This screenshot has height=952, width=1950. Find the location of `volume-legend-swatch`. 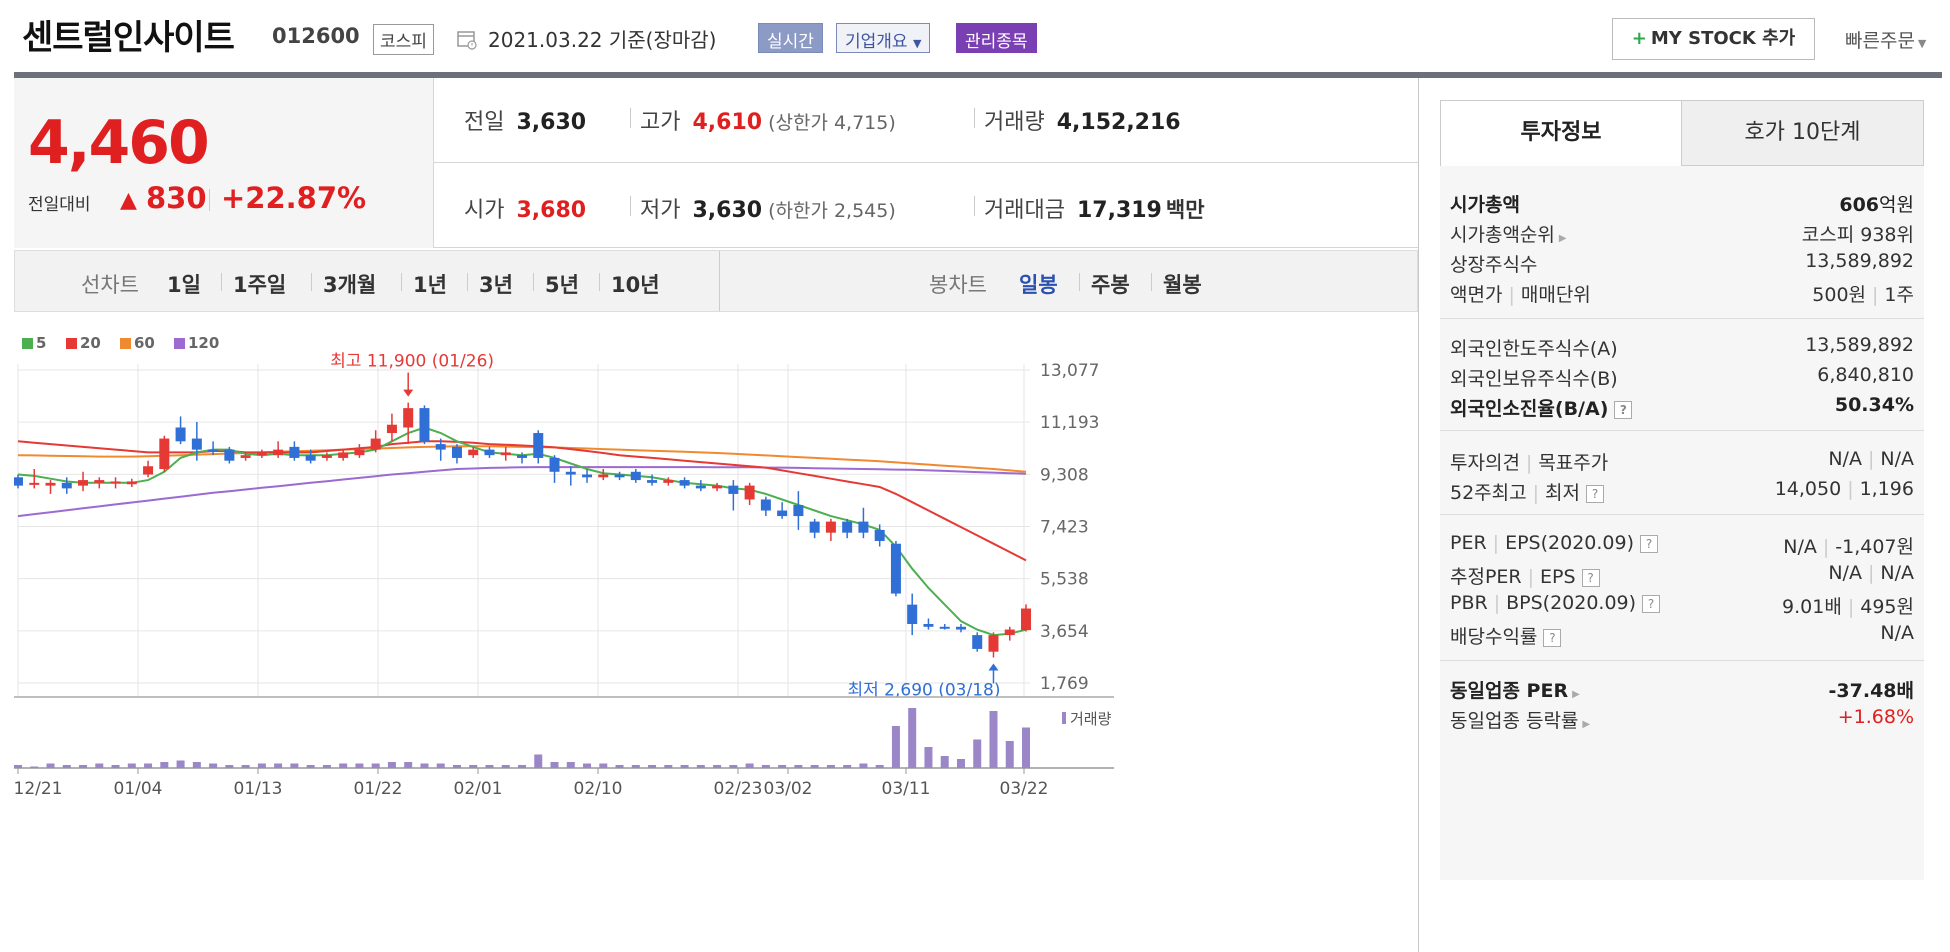

volume-legend-swatch is located at coordinates (1064, 718).